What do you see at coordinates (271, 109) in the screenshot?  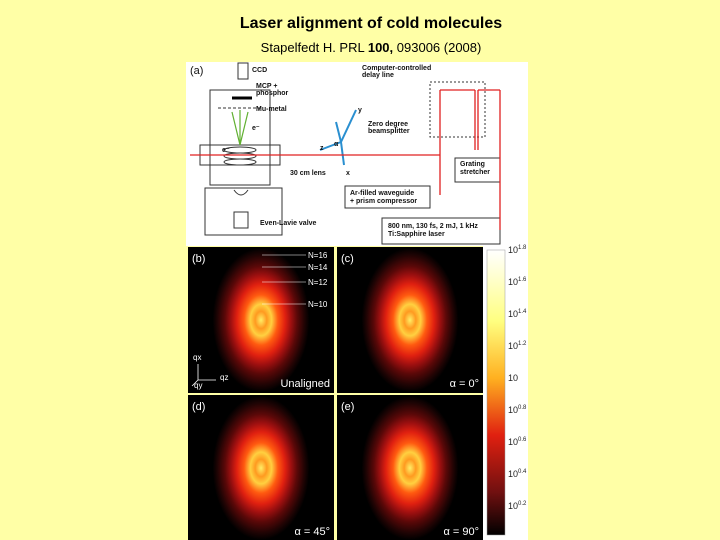 I see `diagram-label: Mu-metal` at bounding box center [271, 109].